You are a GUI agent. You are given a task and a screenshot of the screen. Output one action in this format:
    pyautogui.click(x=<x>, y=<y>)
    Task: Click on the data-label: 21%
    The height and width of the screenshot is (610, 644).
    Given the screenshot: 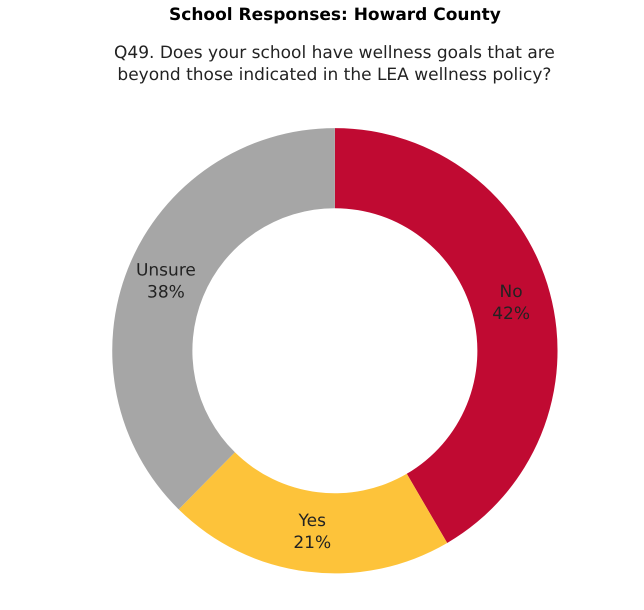 What is the action you would take?
    pyautogui.click(x=312, y=542)
    